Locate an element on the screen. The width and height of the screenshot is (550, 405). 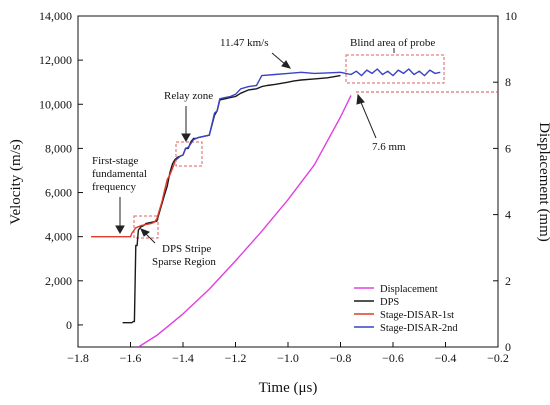
series-line-stage-disar-1st is located at coordinates (133, 199).